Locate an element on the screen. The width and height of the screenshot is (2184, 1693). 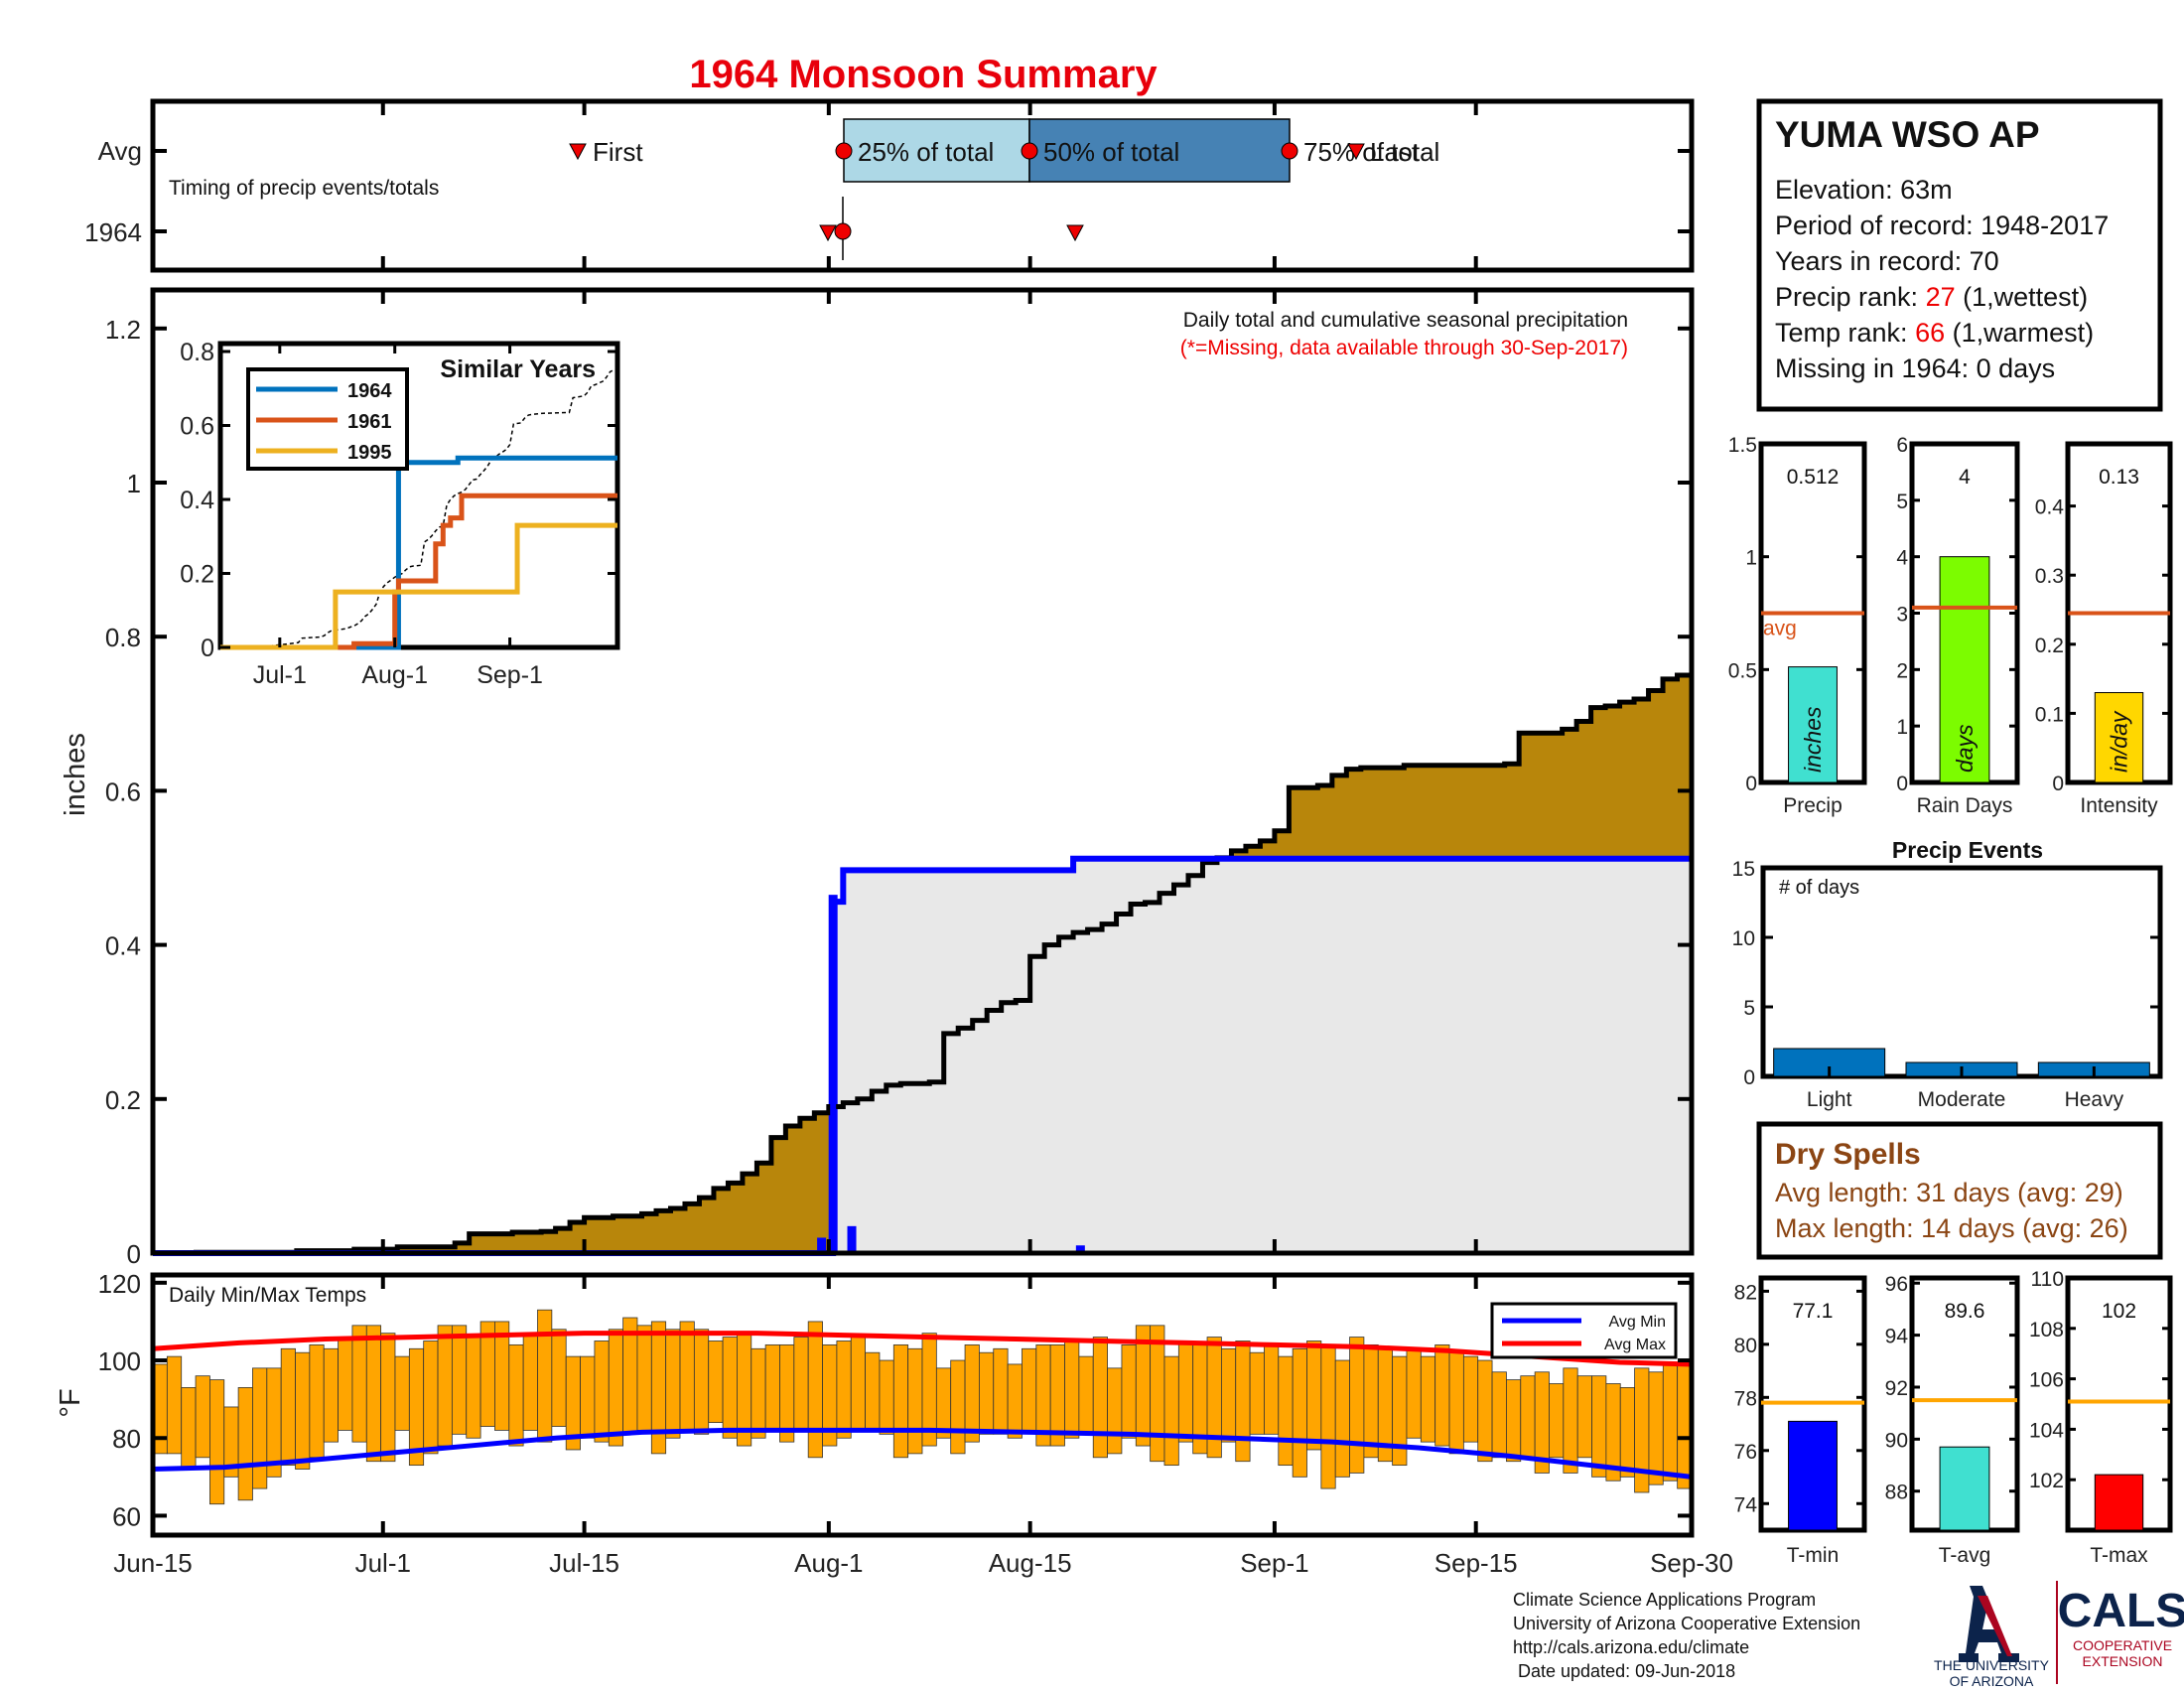
avg-first-label: First is located at coordinates (618, 152).